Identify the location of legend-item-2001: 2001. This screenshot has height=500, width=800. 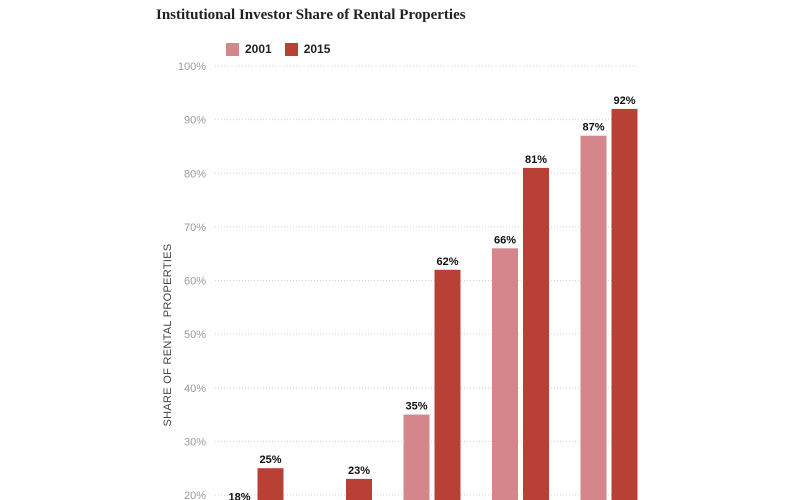
(249, 49).